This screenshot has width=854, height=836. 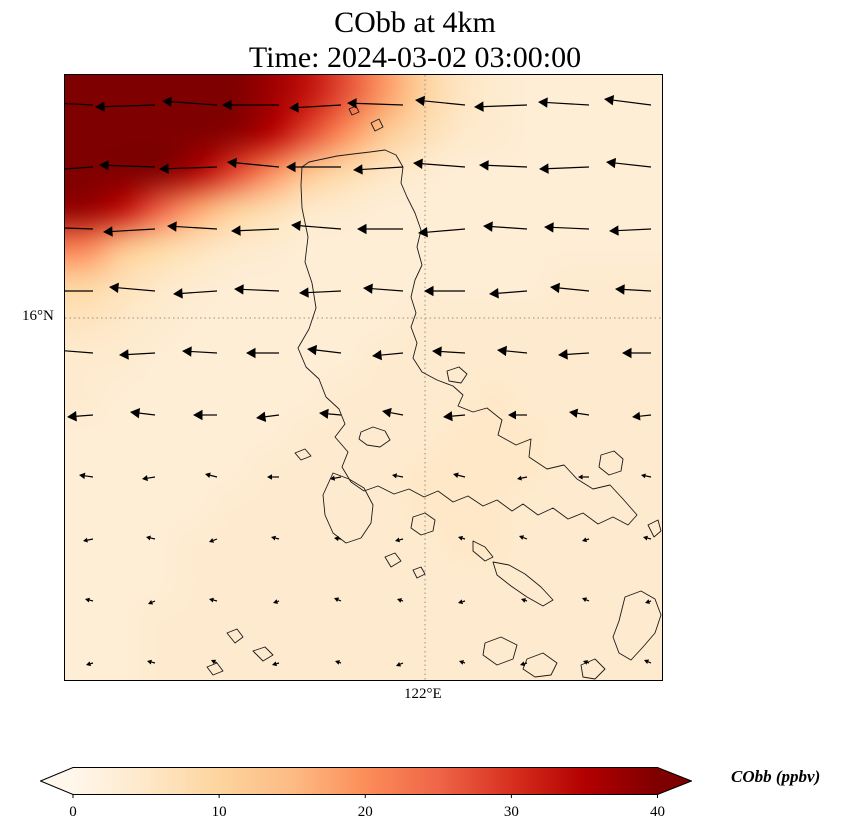 I want to click on colorbar: 0 10 20 30 40, so click(x=366, y=796).